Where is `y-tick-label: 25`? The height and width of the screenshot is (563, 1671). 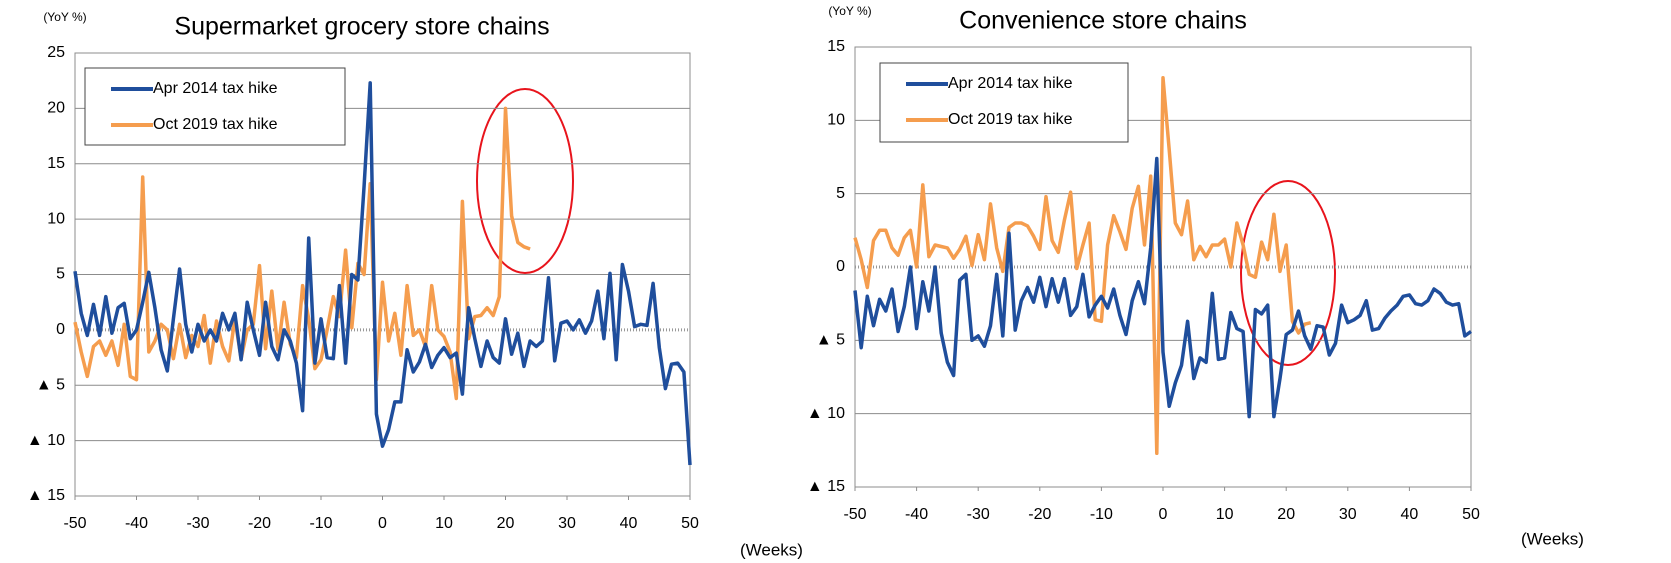
y-tick-label: 25 is located at coordinates (56, 52).